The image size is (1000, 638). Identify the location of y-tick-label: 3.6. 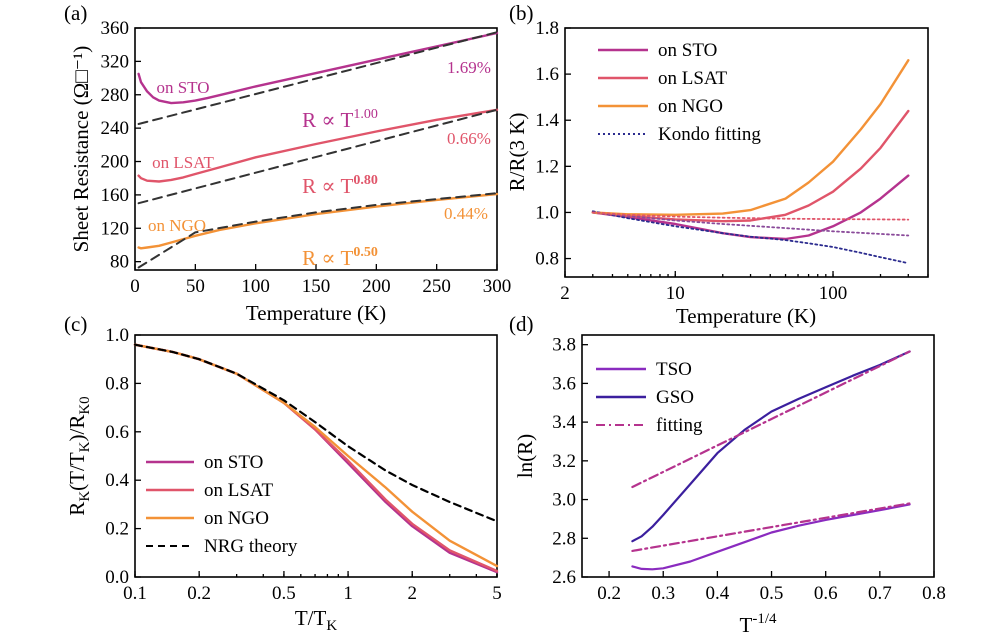
(564, 383).